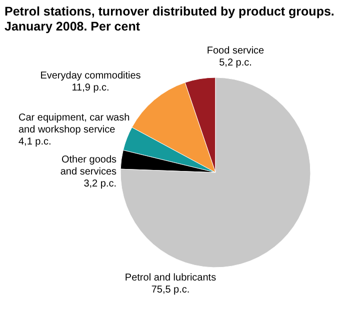  I want to click on slice-label: Petrol and lubricants, so click(170, 278).